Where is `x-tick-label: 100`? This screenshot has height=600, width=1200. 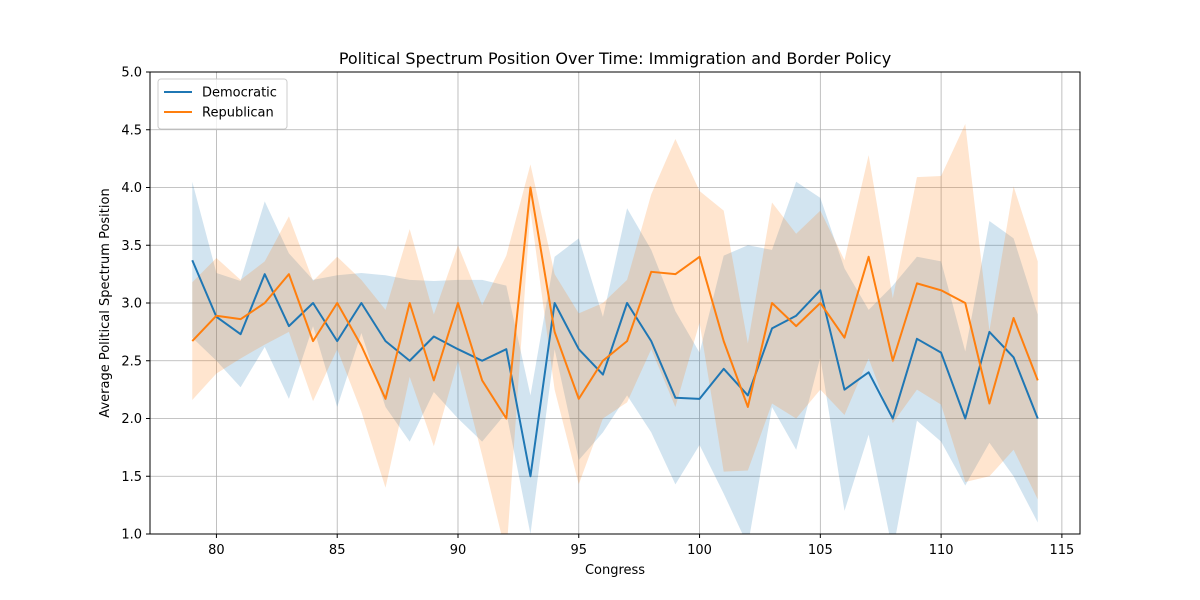
x-tick-label: 100 is located at coordinates (699, 550).